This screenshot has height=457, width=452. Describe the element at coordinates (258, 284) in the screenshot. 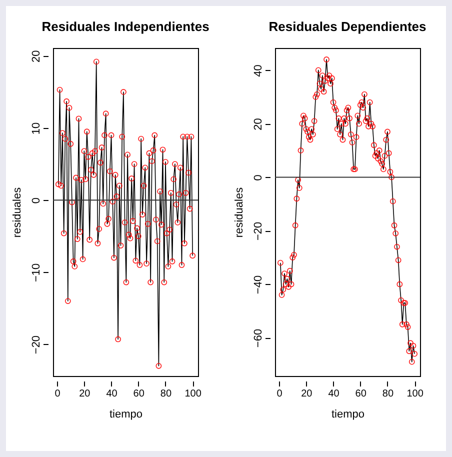

I see `y-tick-label: −40` at that location.